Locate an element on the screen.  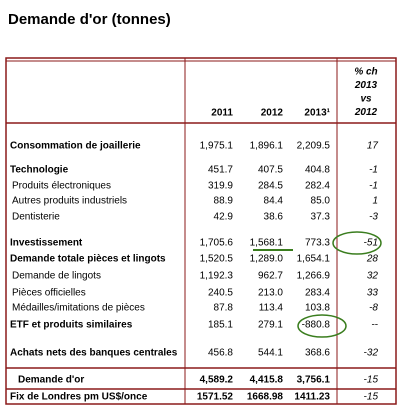
cell-value: 1668.98 is located at coordinates (265, 397).